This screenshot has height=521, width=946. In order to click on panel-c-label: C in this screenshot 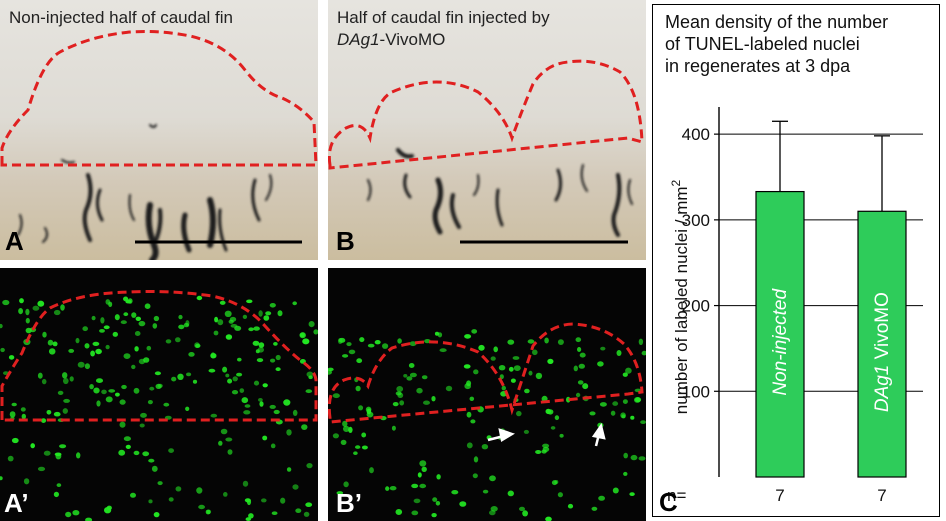, I will do `click(668, 501)`.